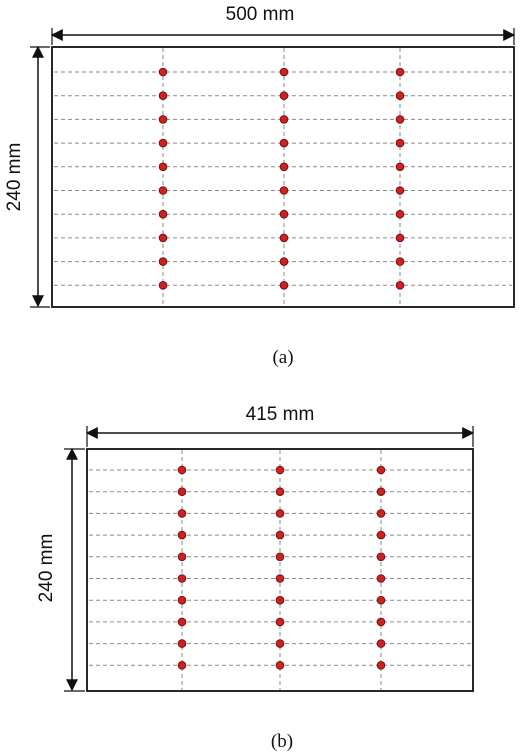 The image size is (520, 755). What do you see at coordinates (14, 177) in the screenshot?
I see `height-label-a: 240 mm` at bounding box center [14, 177].